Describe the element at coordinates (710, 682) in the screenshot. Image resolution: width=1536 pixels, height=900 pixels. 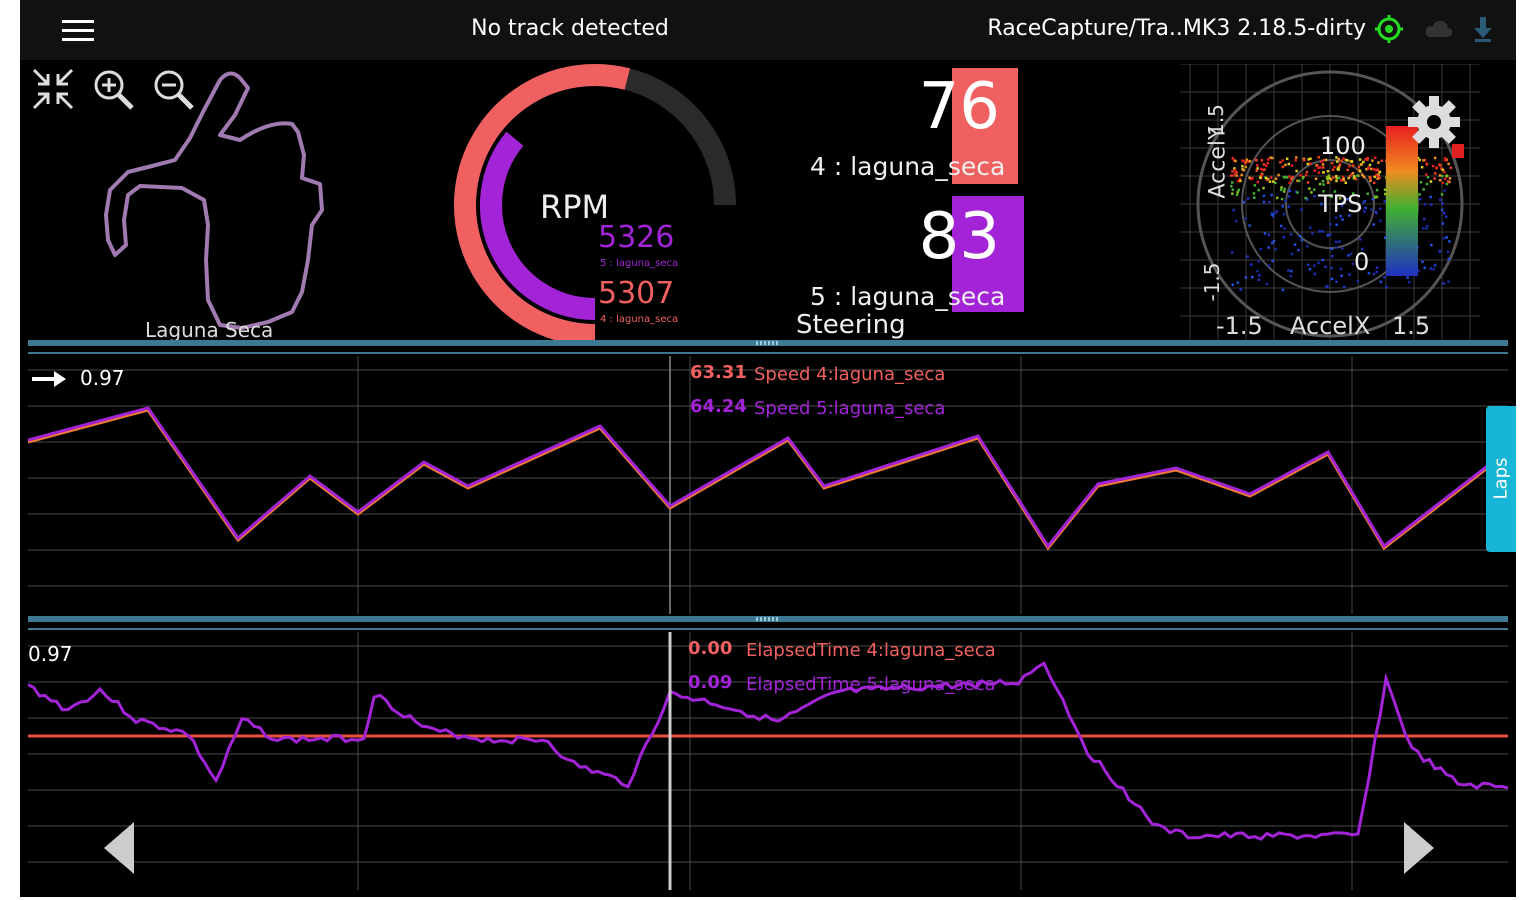
I see `legend-value-elapsed-5: 0.09` at that location.